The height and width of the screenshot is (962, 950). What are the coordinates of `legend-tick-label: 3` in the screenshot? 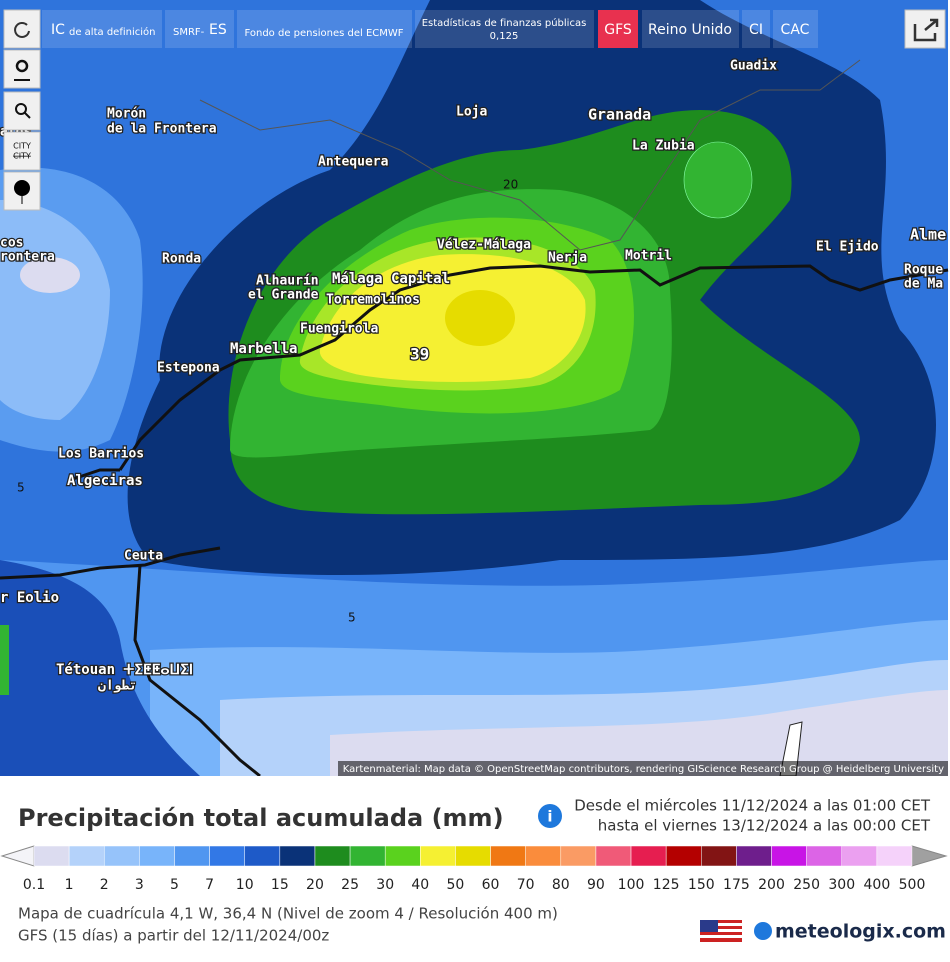 It's located at (139, 885).